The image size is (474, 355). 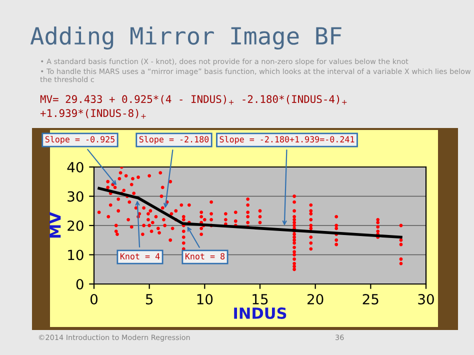 What do you see at coordinates (79, 140) in the screenshot?
I see `annotation: Slope = -0.925` at bounding box center [79, 140].